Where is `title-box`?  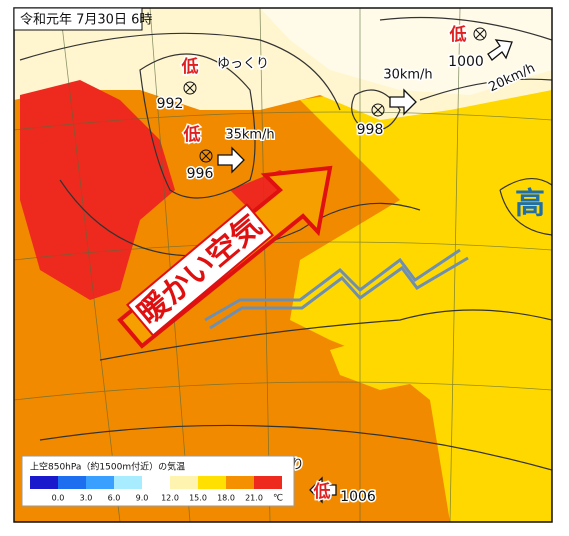 title-box is located at coordinates (78, 19).